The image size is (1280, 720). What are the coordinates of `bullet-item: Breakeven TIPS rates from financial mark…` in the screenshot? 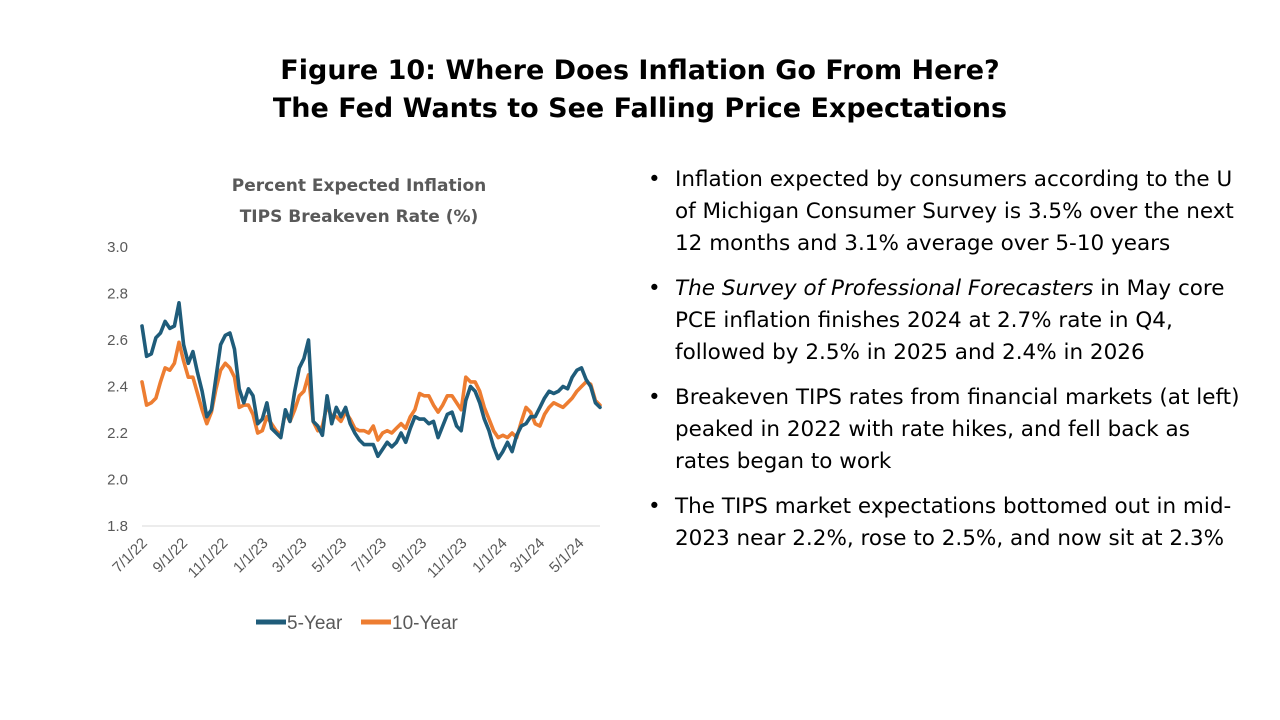 It's located at (948, 430).